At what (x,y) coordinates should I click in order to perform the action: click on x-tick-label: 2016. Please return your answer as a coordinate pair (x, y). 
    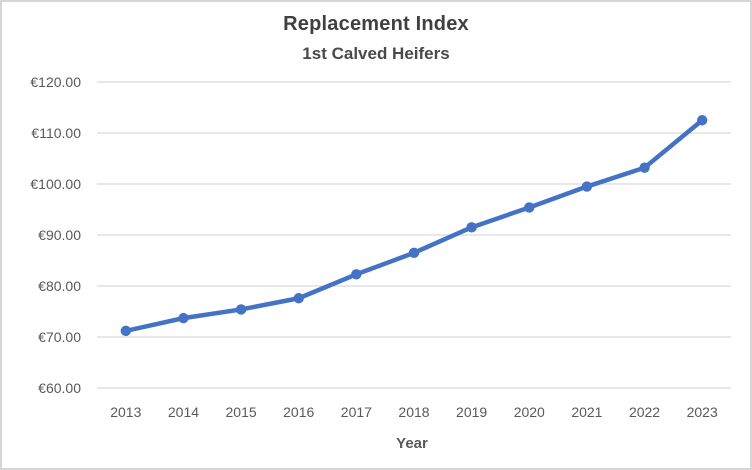
    Looking at the image, I should click on (298, 412).